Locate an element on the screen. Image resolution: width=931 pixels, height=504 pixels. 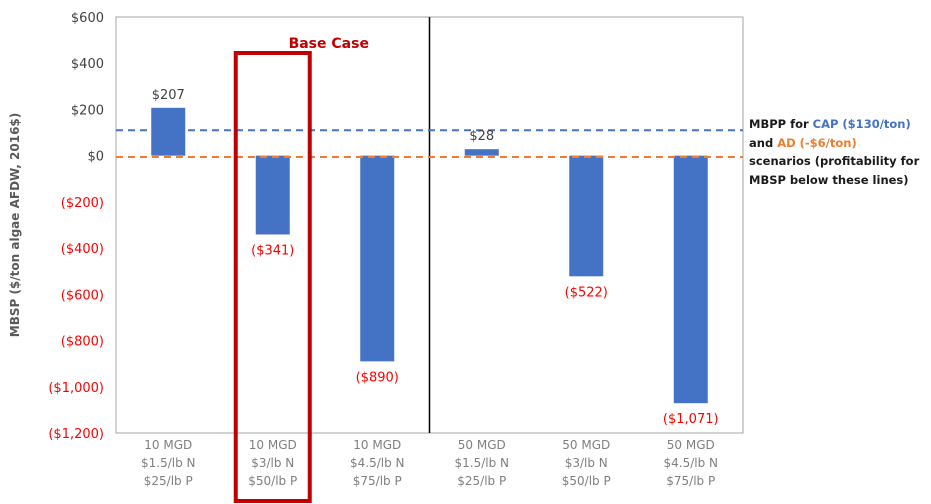
y-tick-label: $600 is located at coordinates (87, 18).